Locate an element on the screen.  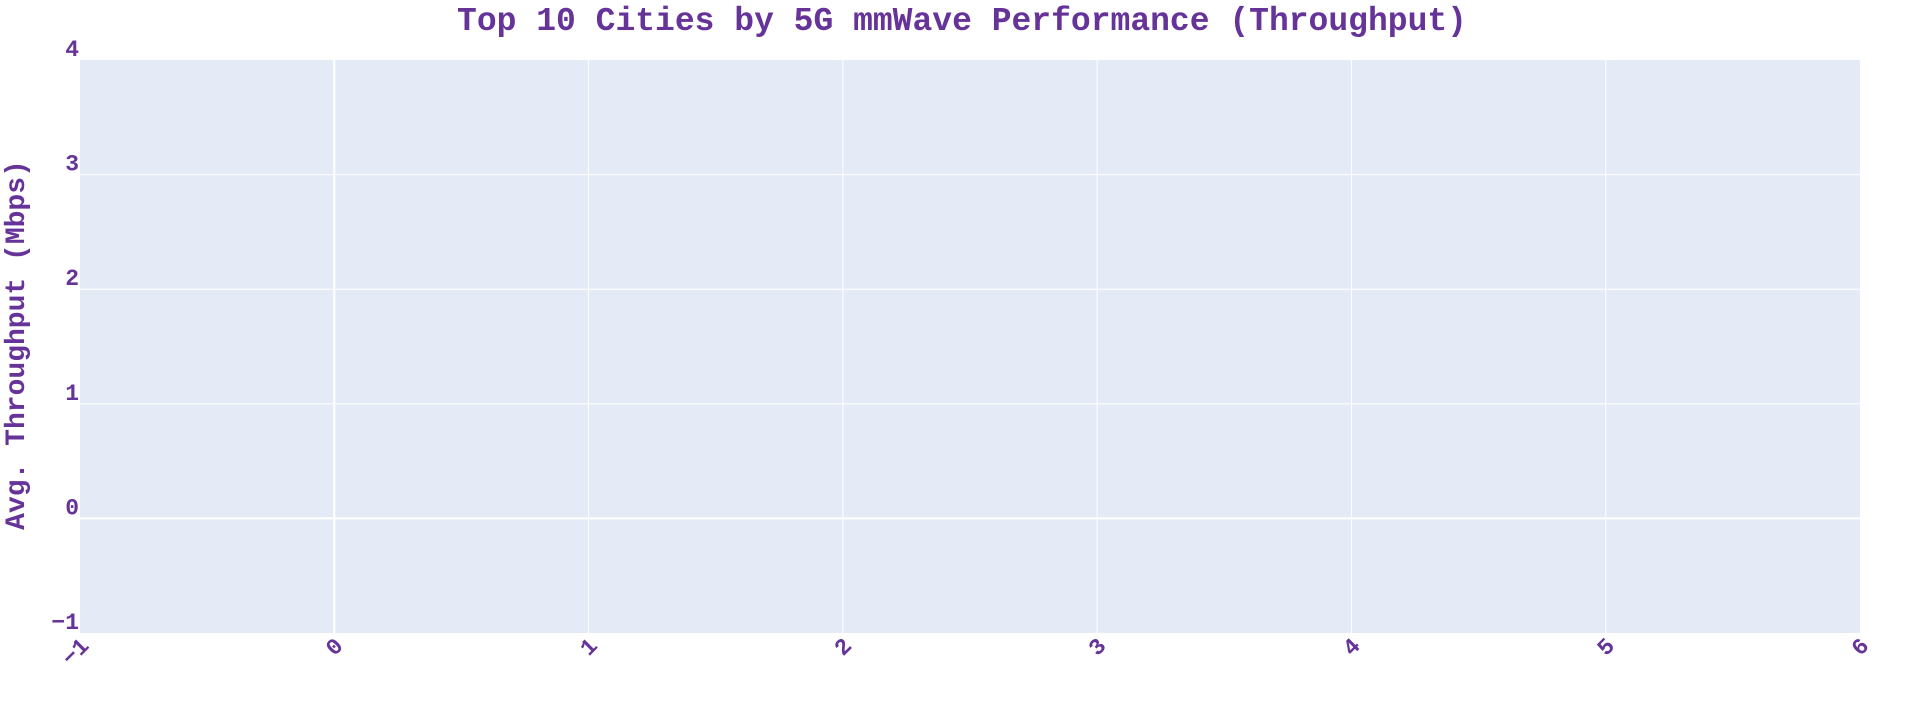
y-axis-label: Avg. Throughput (Mbps) is located at coordinates (17, 345).